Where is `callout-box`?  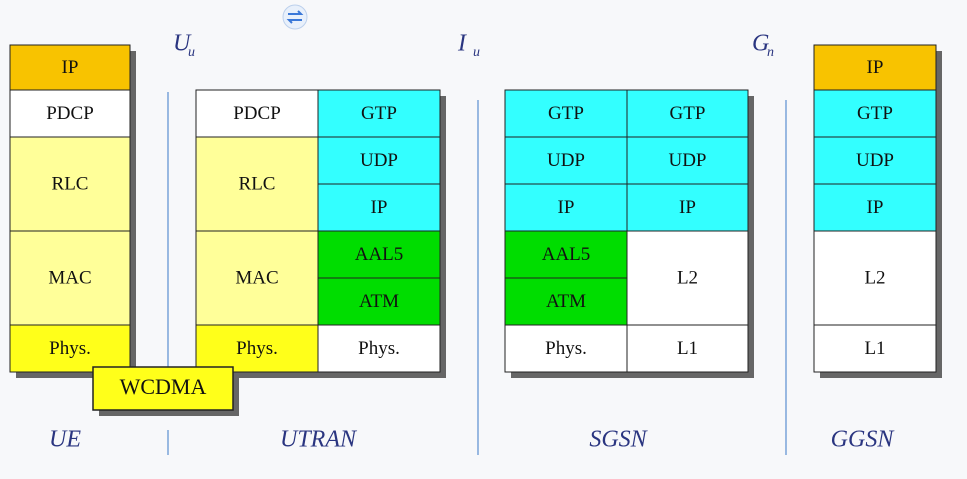 callout-box is located at coordinates (163, 388).